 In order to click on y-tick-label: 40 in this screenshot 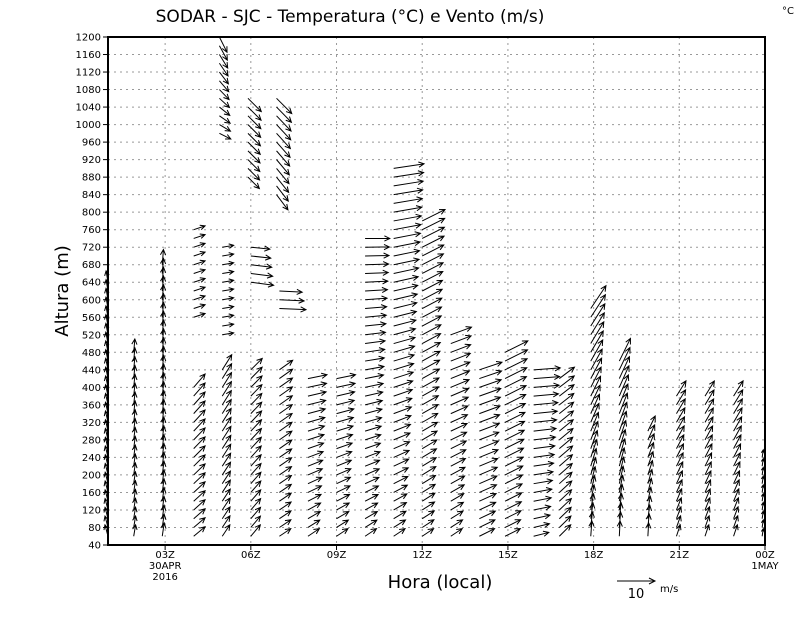, I will do `click(94, 546)`.